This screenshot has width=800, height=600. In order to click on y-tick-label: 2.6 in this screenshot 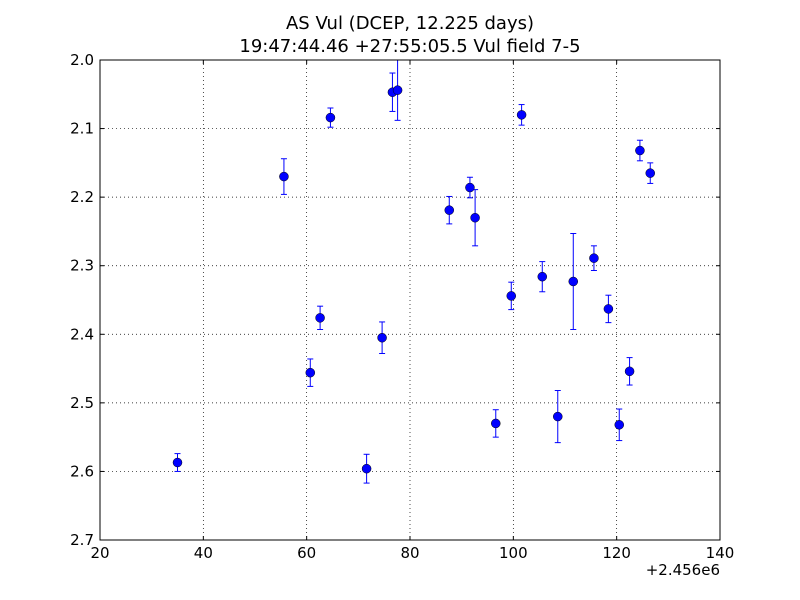, I will do `click(82, 471)`.